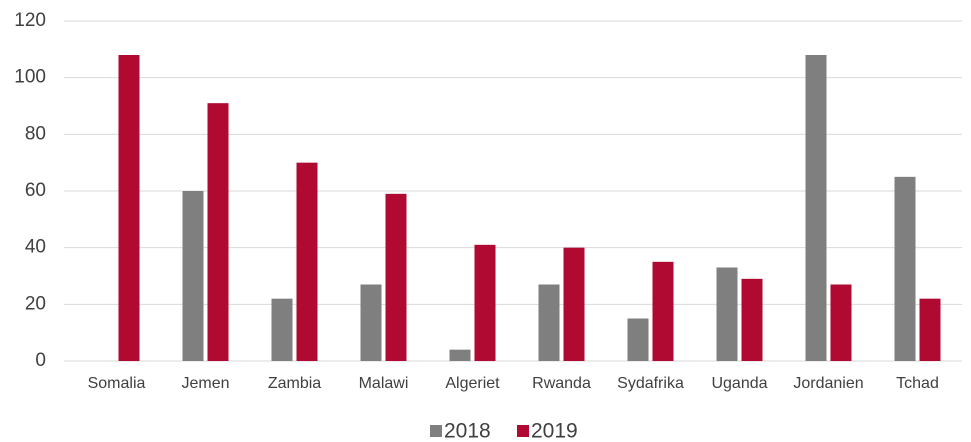 The width and height of the screenshot is (971, 442). What do you see at coordinates (561, 383) in the screenshot?
I see `x-tick-label: Rwanda` at bounding box center [561, 383].